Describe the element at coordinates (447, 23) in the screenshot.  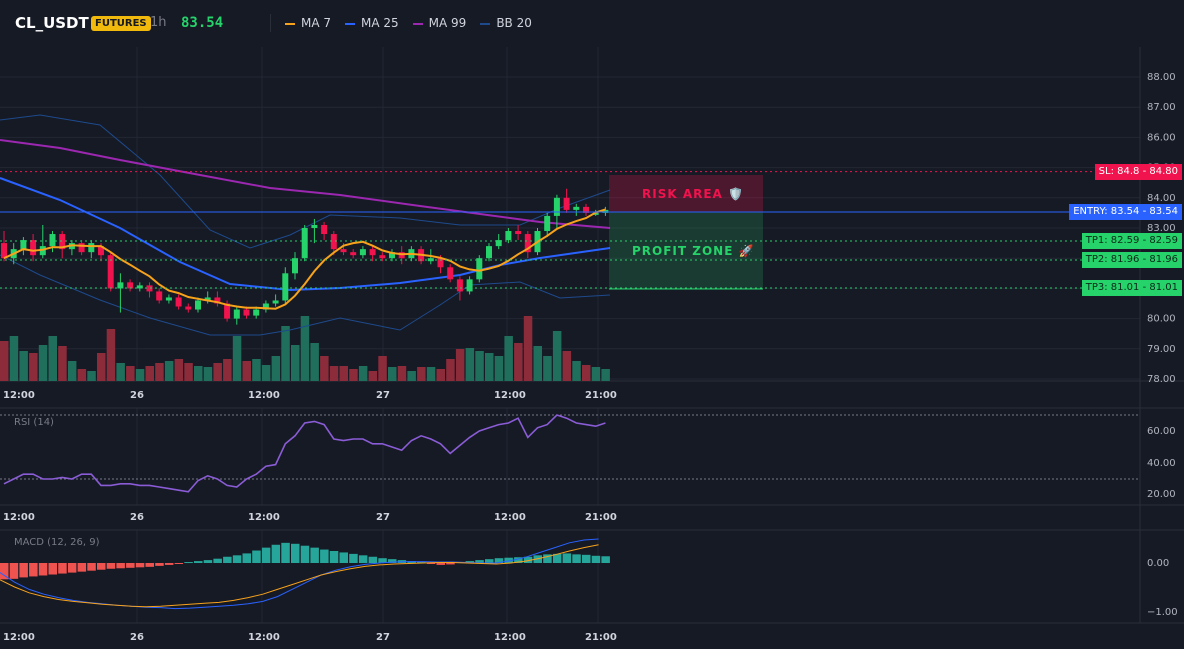
I see `legend-label: MA 99` at that location.